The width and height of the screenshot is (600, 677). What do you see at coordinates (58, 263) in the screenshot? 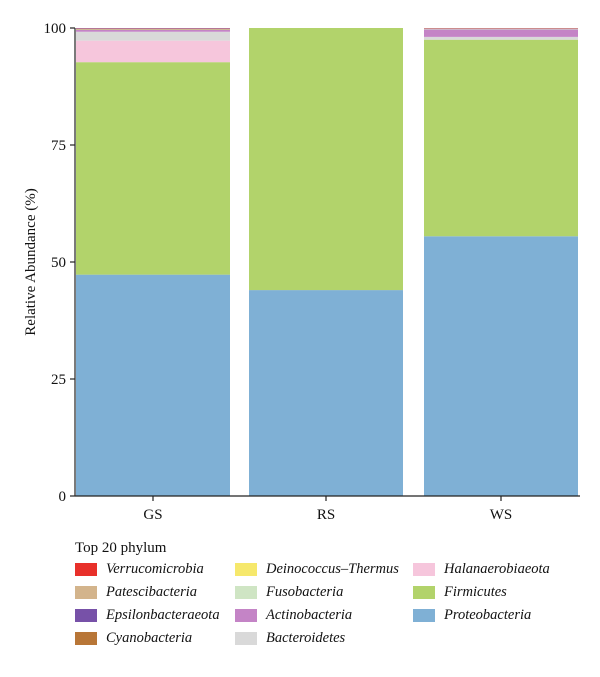
I see `y-tick-label-50: 50` at bounding box center [58, 263].